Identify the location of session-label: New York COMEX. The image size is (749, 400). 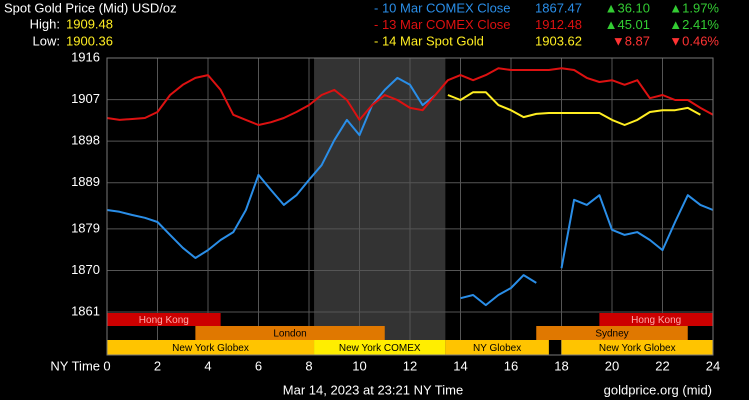
(380, 348).